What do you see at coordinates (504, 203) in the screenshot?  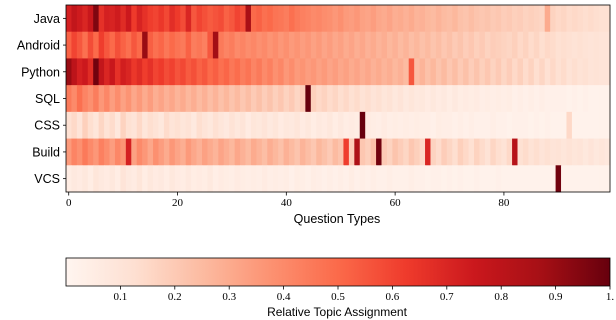 I see `x-tick-label: 80` at bounding box center [504, 203].